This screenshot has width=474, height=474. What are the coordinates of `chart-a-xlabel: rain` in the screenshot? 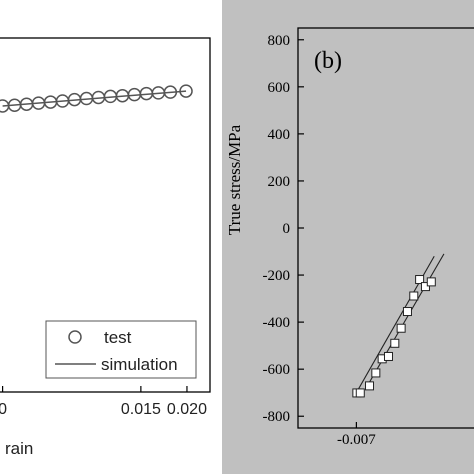 It's located at (19, 448).